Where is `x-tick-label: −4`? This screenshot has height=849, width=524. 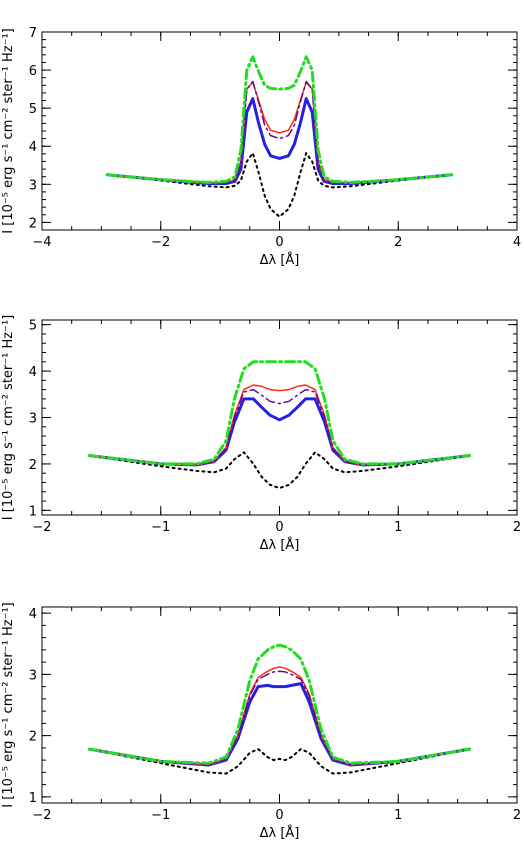 x-tick-label: −4 is located at coordinates (41, 242).